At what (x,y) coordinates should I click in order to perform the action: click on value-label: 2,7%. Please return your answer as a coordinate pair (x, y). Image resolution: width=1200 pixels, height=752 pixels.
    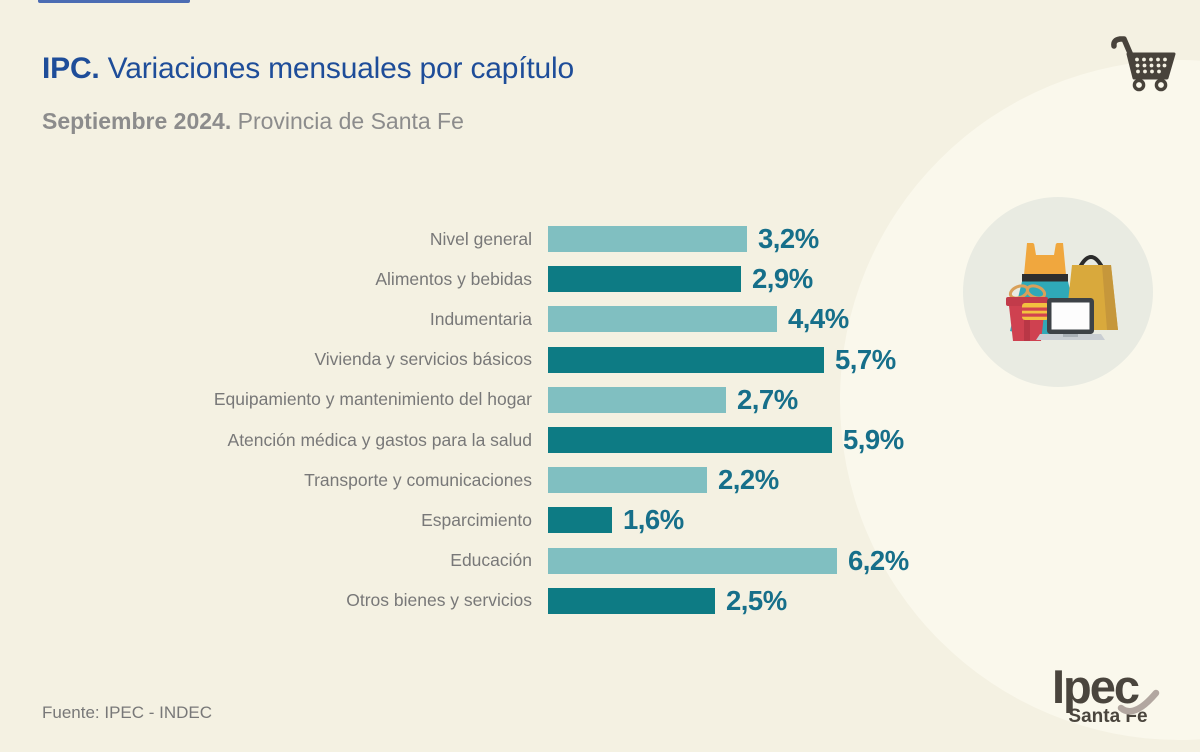
    Looking at the image, I should click on (767, 399).